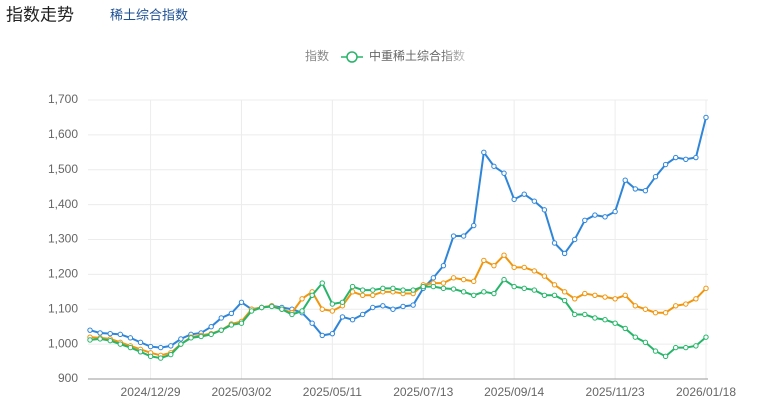  What do you see at coordinates (151, 392) in the screenshot?
I see `x-tick-label: 2024/12/29` at bounding box center [151, 392].